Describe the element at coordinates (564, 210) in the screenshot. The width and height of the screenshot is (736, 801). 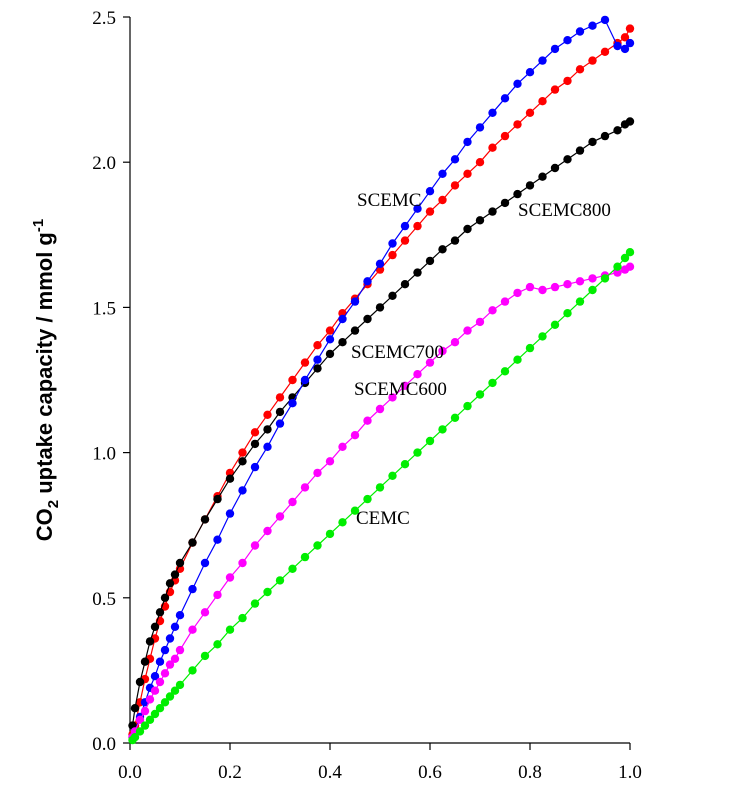
I see `label-scemc800: SCEMC800` at that location.